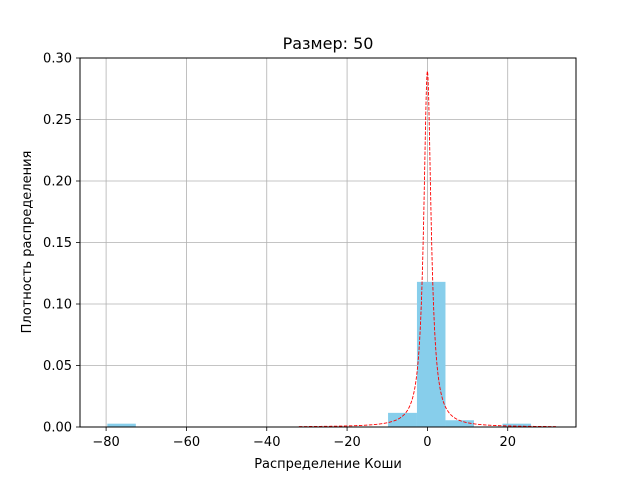  I want to click on x-tick-label: −40, so click(266, 442).